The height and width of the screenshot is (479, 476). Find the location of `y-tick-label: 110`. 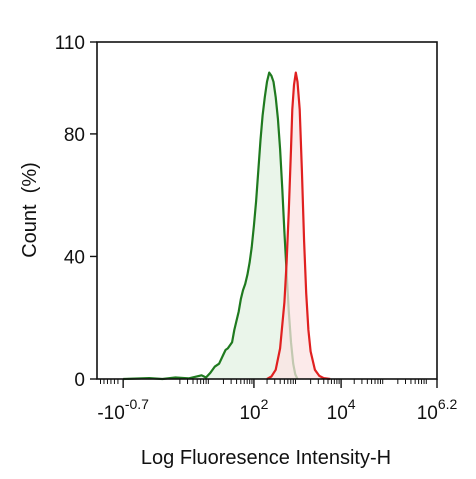

y-tick-label: 110 is located at coordinates (70, 43).